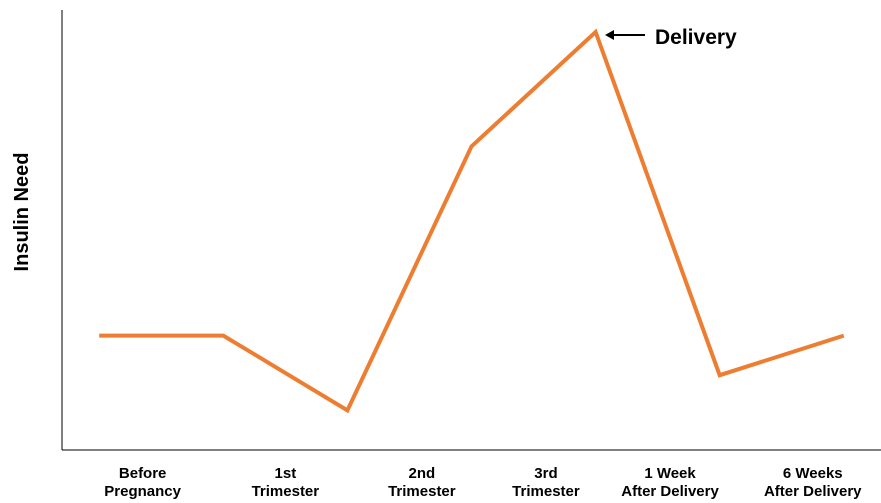 The image size is (881, 503). Describe the element at coordinates (546, 482) in the screenshot. I see `x-tick-label: 3rd Trimester` at that location.